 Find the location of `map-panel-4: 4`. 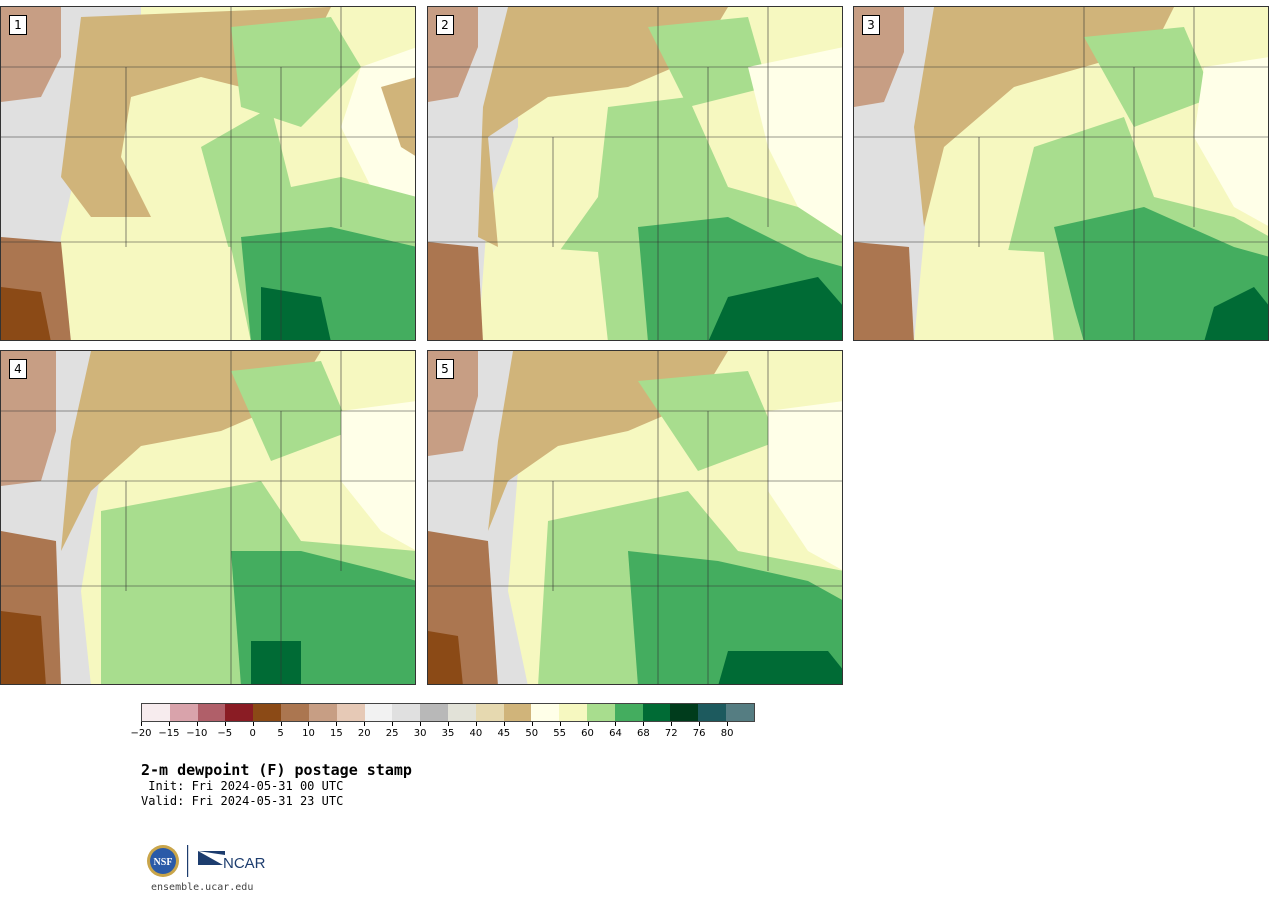

map-panel-4: 4 is located at coordinates (208, 517).